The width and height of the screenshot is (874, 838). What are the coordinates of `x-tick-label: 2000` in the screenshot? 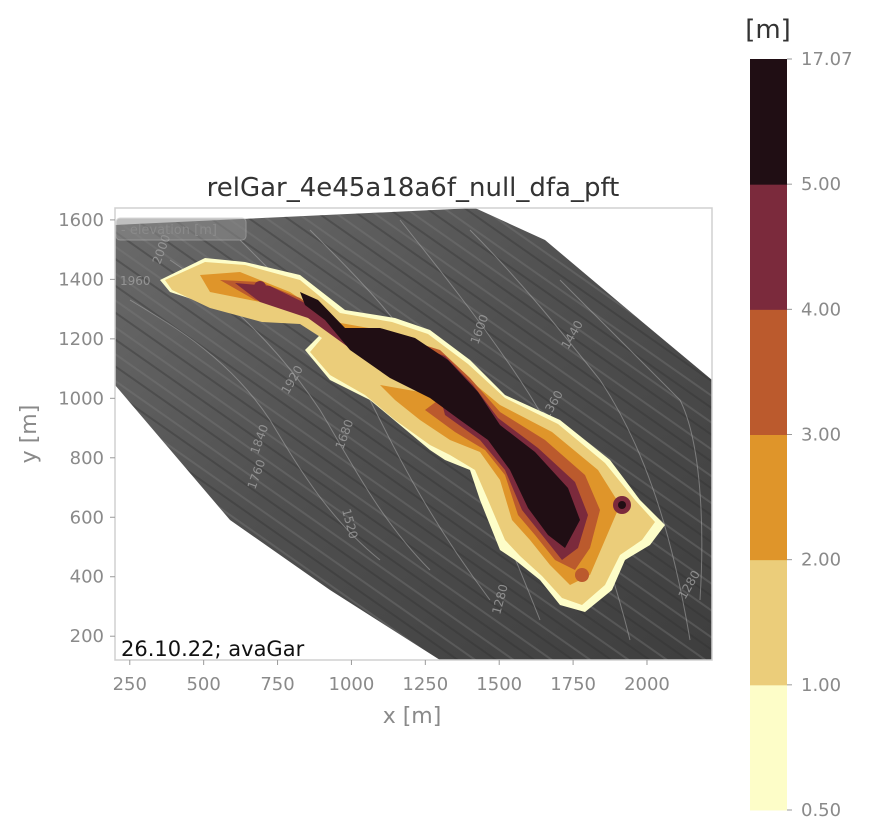 It's located at (647, 684).